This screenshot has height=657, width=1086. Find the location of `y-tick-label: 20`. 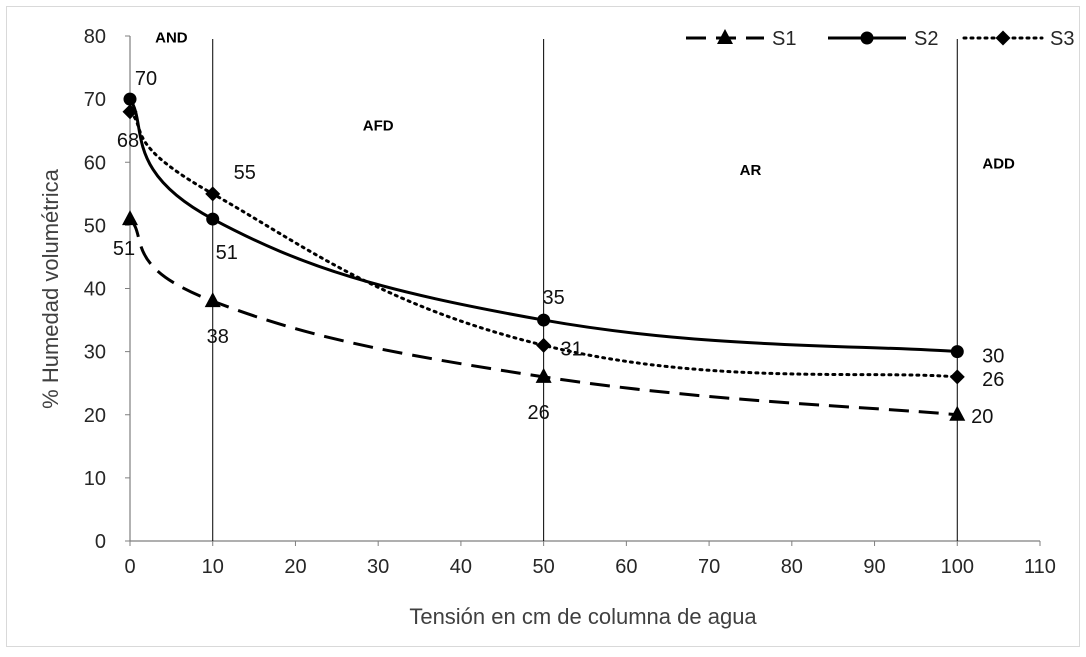

y-tick-label: 20 is located at coordinates (95, 416).